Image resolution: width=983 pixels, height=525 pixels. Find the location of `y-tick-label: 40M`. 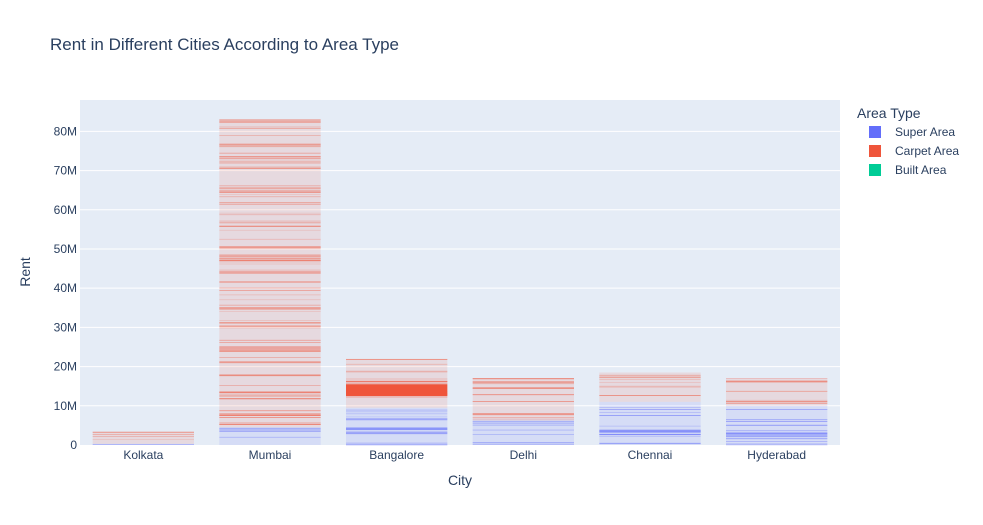

y-tick-label: 40M is located at coordinates (65, 288).